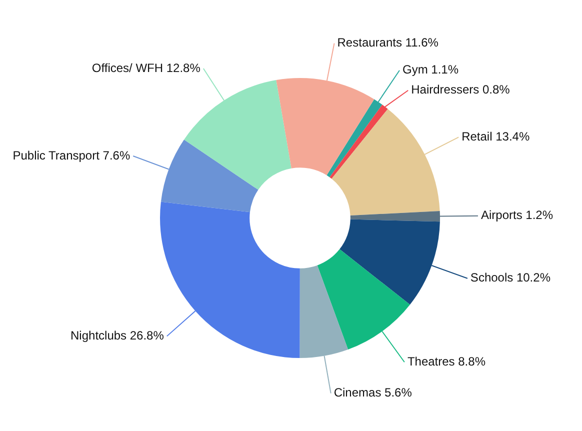  Describe the element at coordinates (510, 277) in the screenshot. I see `slice-label: Schools 10.2%` at that location.